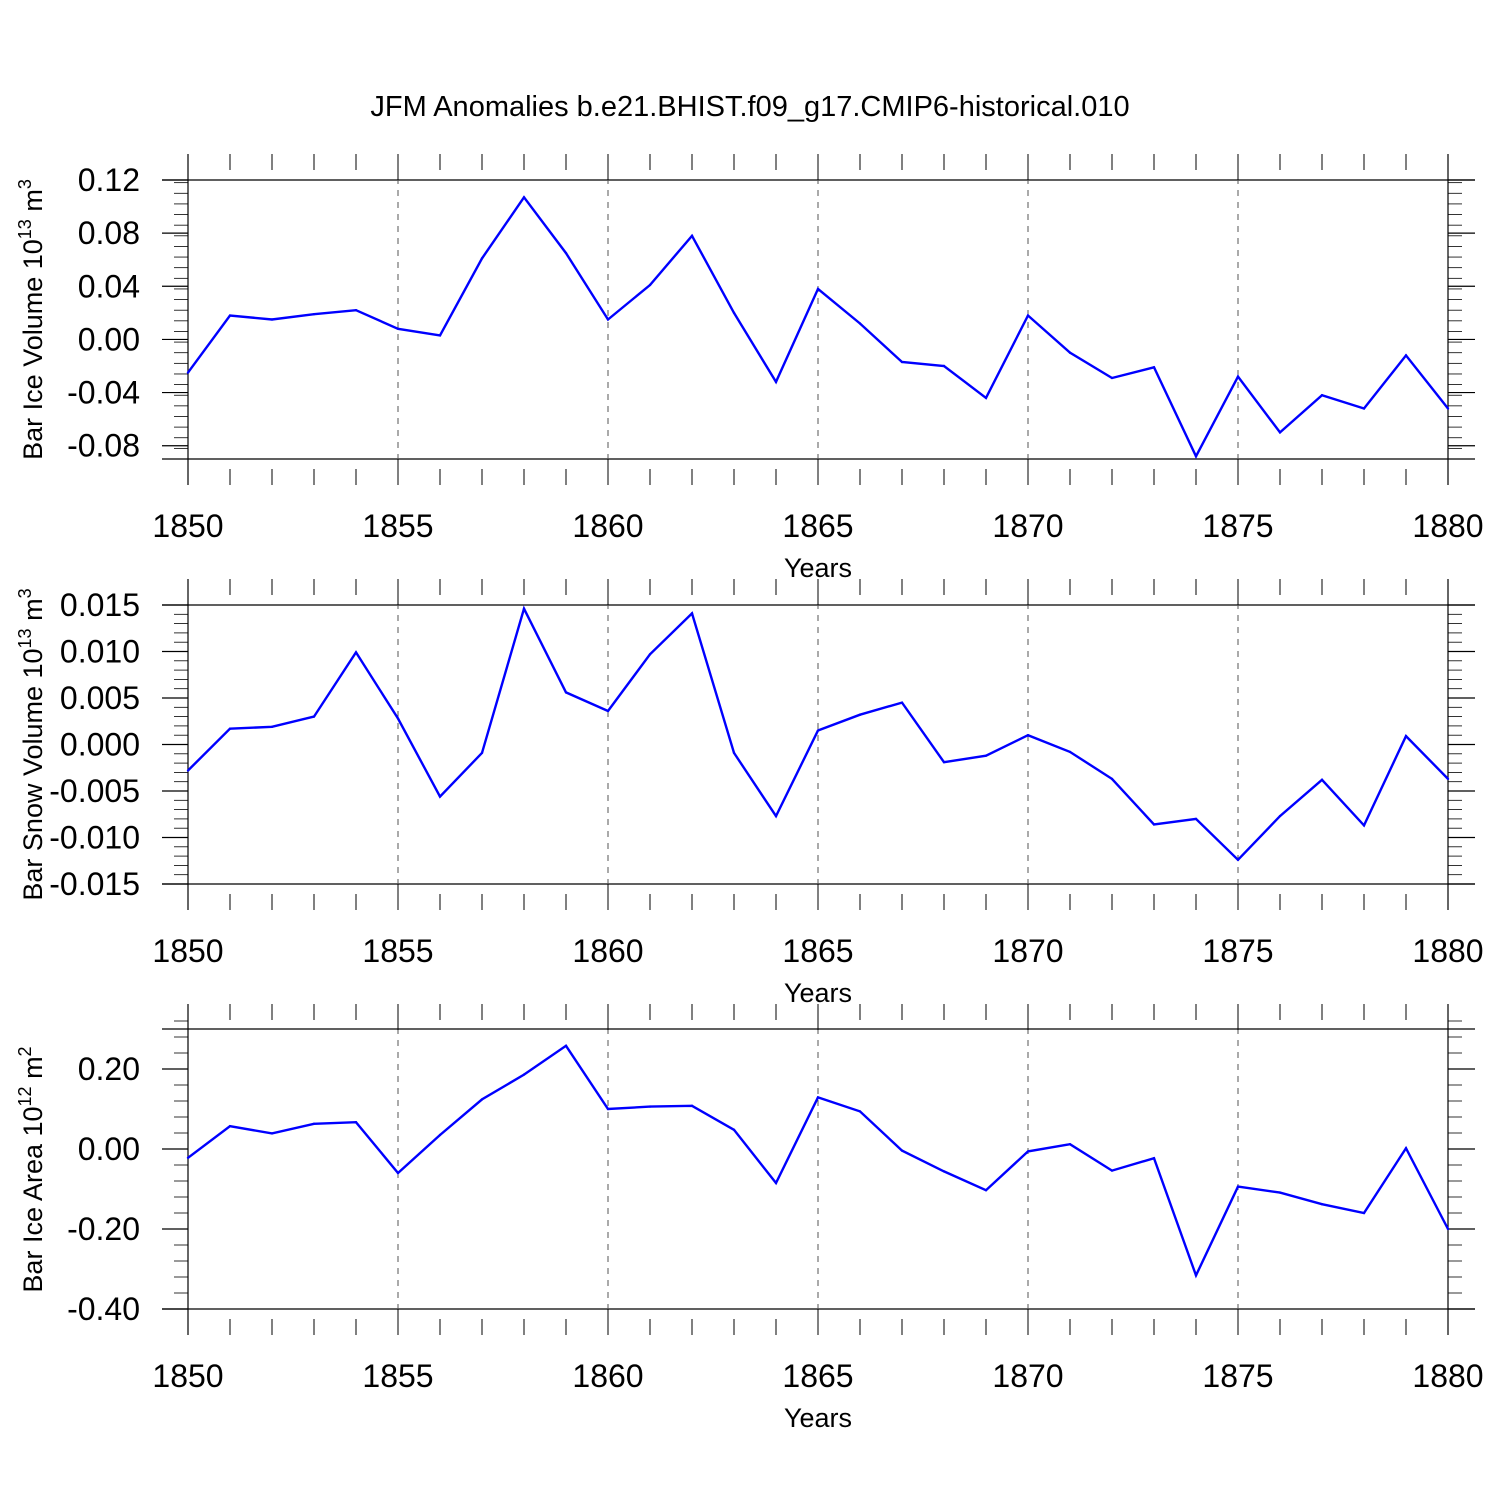 This screenshot has width=1500, height=1500. I want to click on y-axis-label-text: Bar Ice Volume 10, so click(33, 349).